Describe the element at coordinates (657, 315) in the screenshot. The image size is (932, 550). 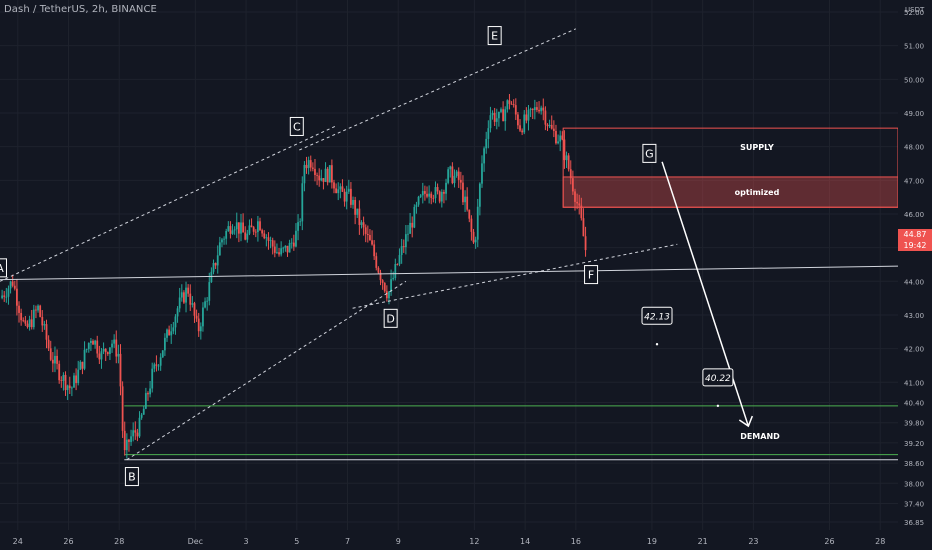
I see `target-callout` at that location.